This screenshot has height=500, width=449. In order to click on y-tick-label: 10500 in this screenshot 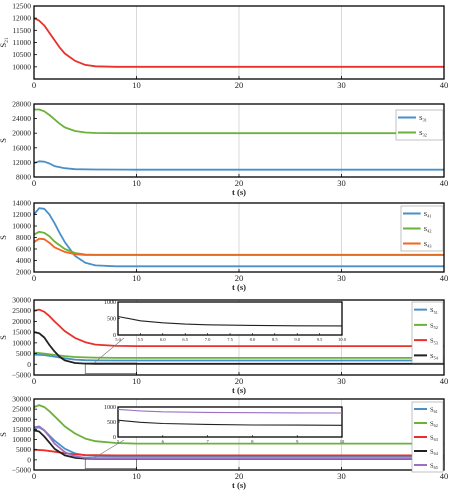, I will do `click(21, 54)`.